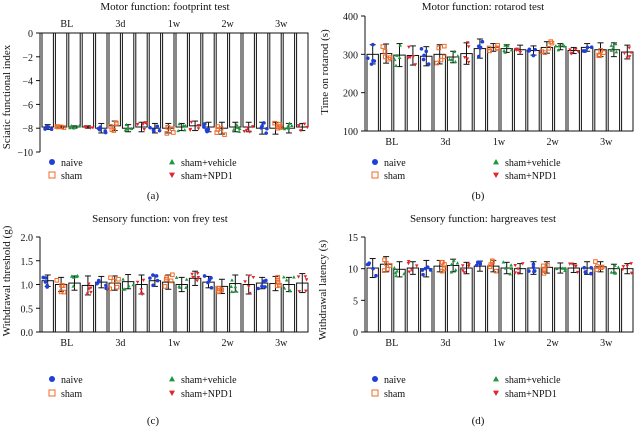  I want to click on bar-sham-BL, so click(386, 298).